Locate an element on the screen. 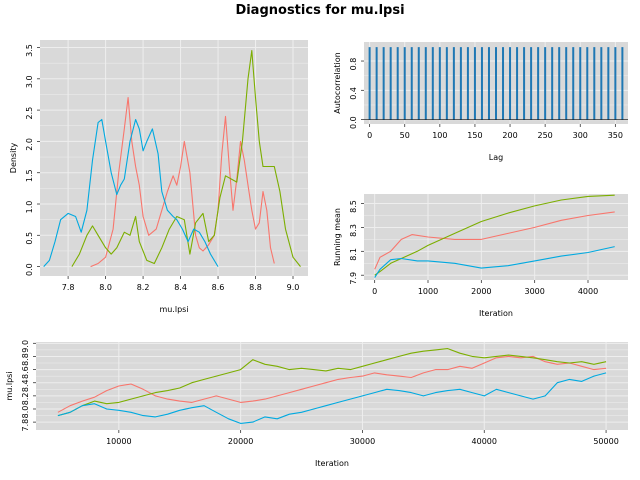  y-axis-label: mu.lpsi is located at coordinates (9, 385).